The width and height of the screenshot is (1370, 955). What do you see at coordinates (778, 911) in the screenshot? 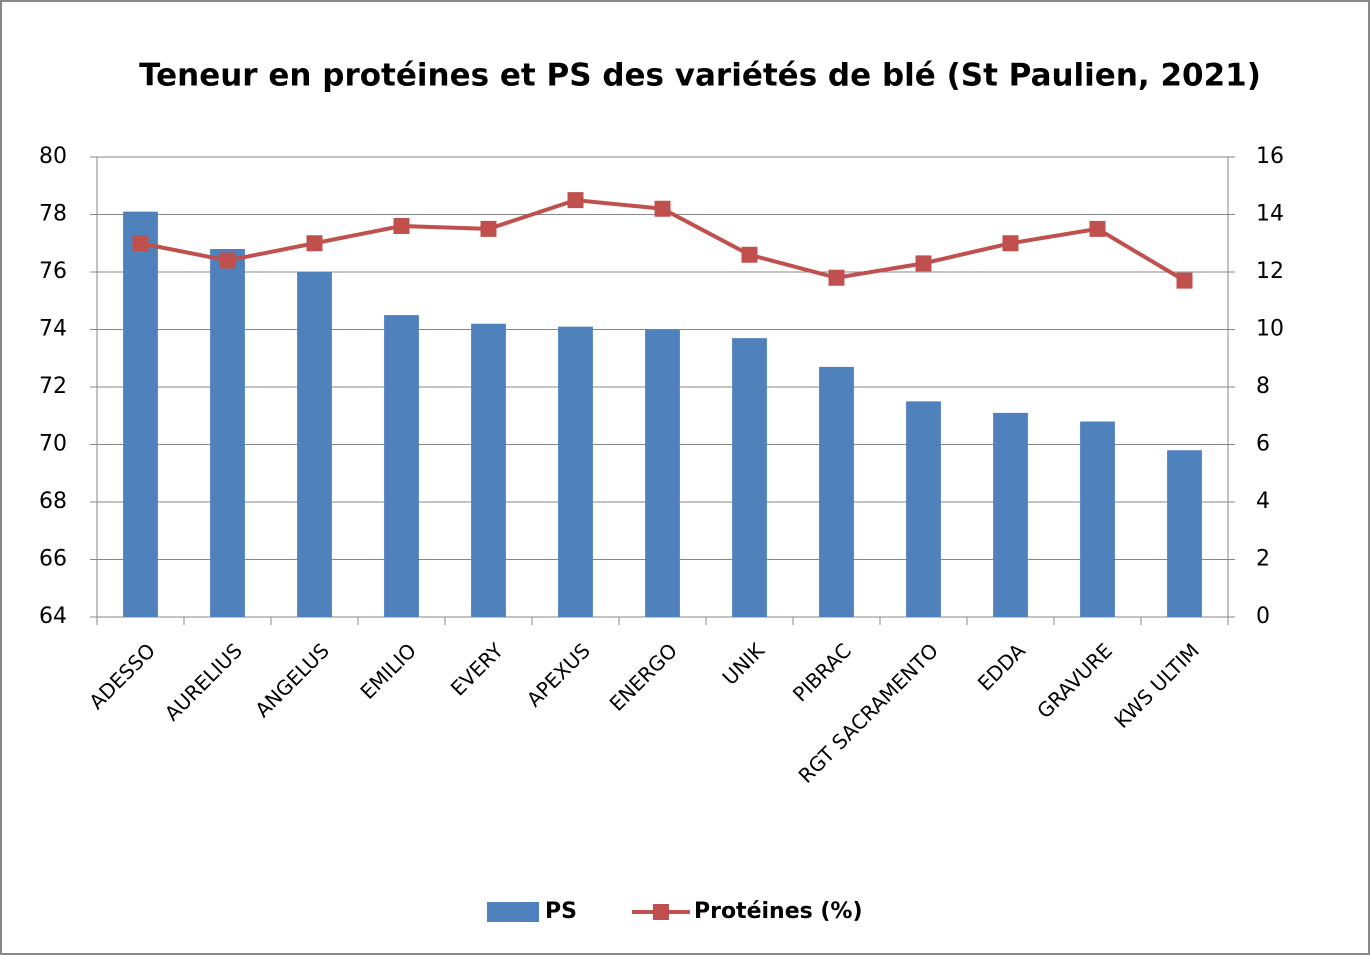
I see `legend-label: Protéines (%)` at bounding box center [778, 911].